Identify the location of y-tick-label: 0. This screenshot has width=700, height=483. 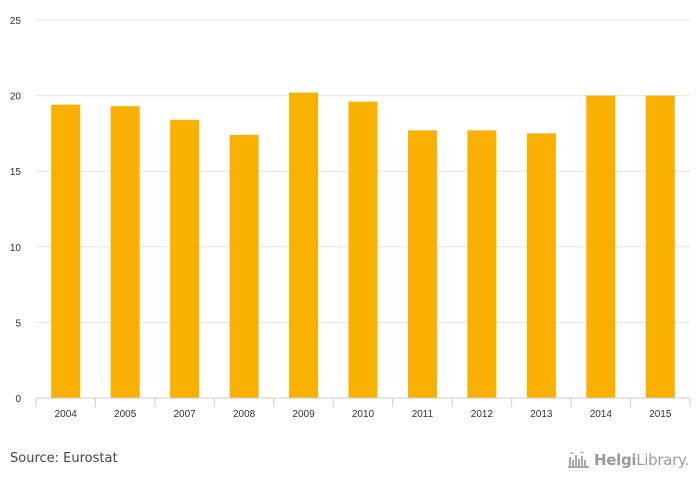
(18, 399).